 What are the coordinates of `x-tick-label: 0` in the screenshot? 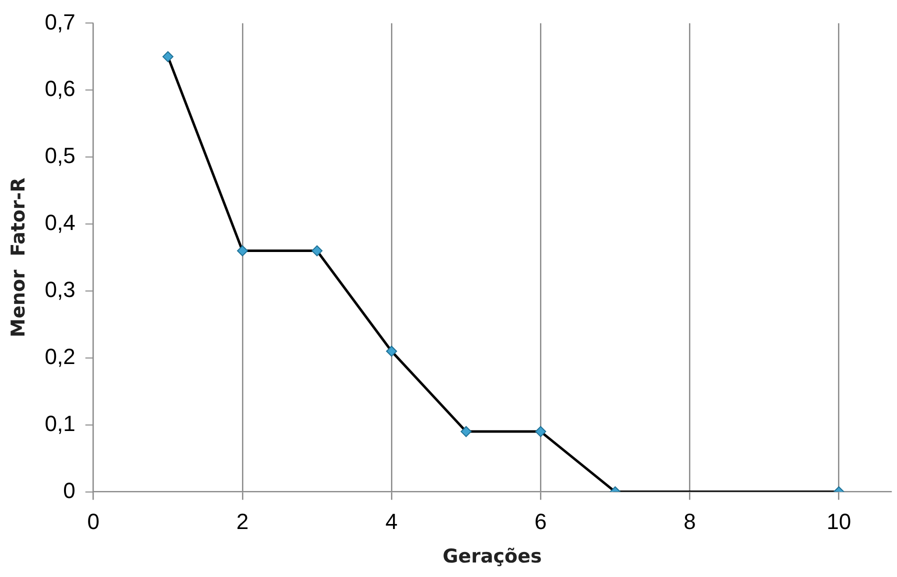 It's located at (93, 521).